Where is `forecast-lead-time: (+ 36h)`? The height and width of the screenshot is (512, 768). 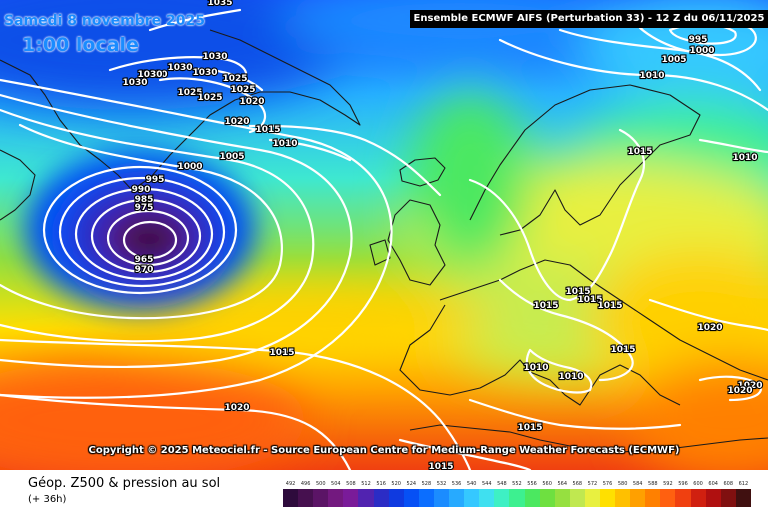
forecast-lead-time: (+ 36h) is located at coordinates (47, 499).